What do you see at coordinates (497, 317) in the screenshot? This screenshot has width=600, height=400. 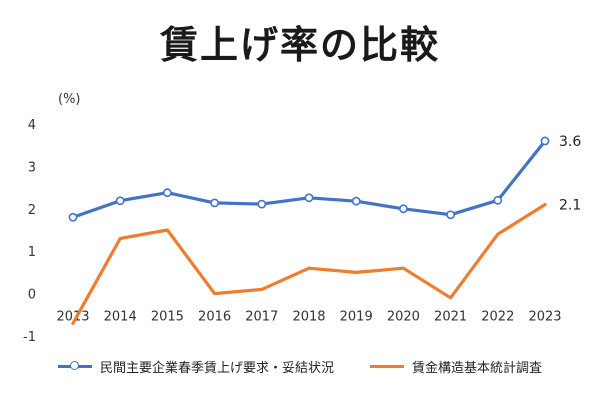 I see `x-tick-label: 2022` at bounding box center [497, 317].